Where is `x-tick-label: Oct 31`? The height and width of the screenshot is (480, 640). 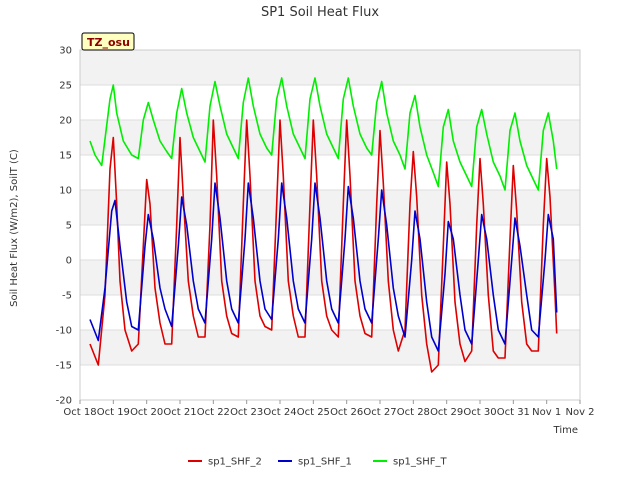 x-tick-label: Oct 31 is located at coordinates (513, 412).